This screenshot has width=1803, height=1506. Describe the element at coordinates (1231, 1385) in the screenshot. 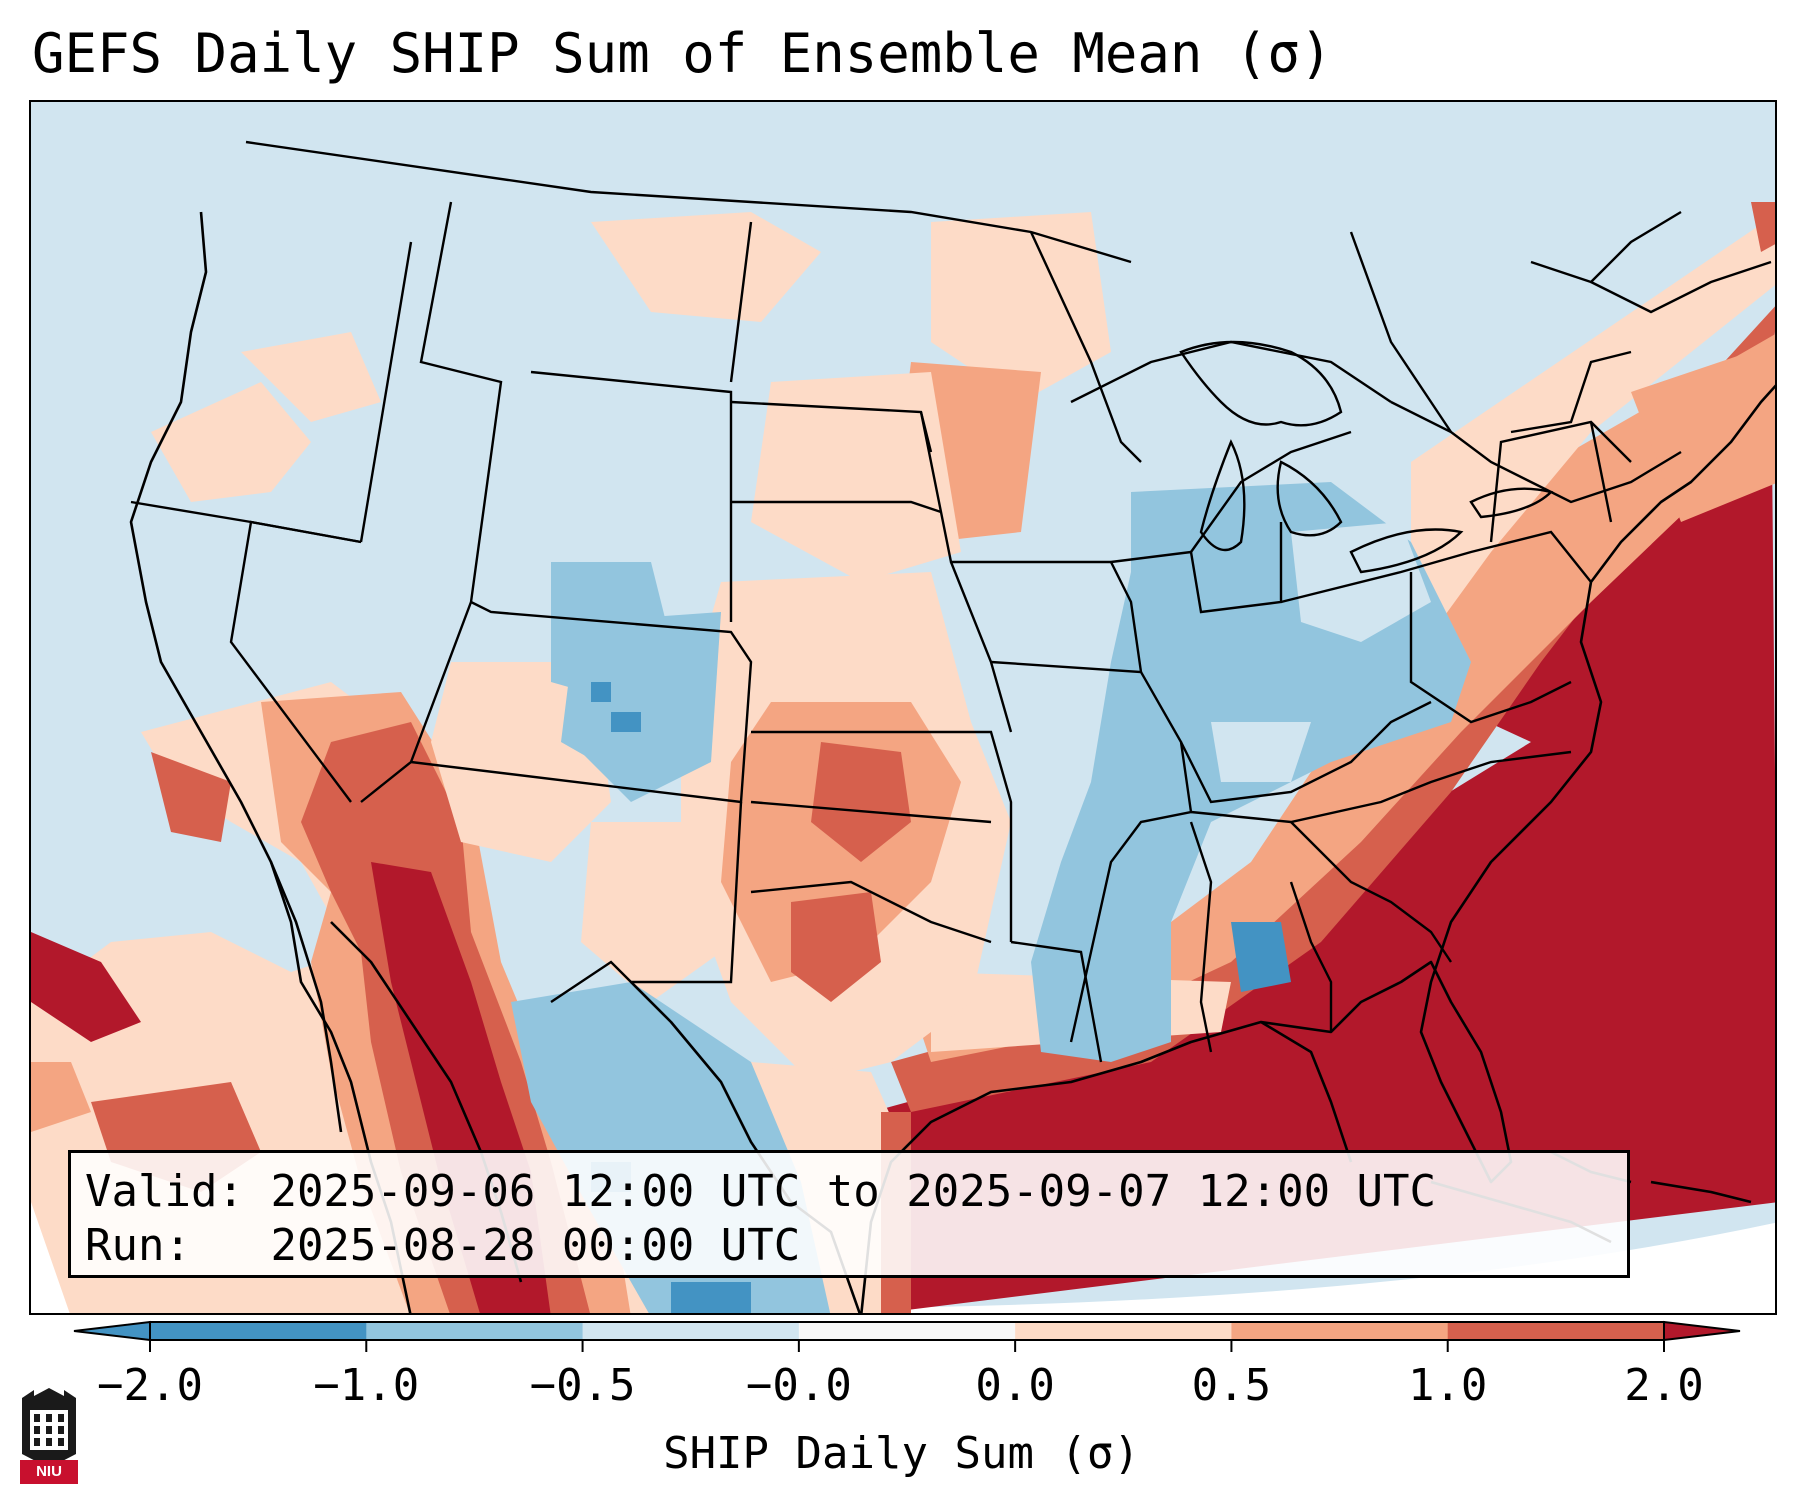

I see `colorbar-tick-label: 0.5` at that location.